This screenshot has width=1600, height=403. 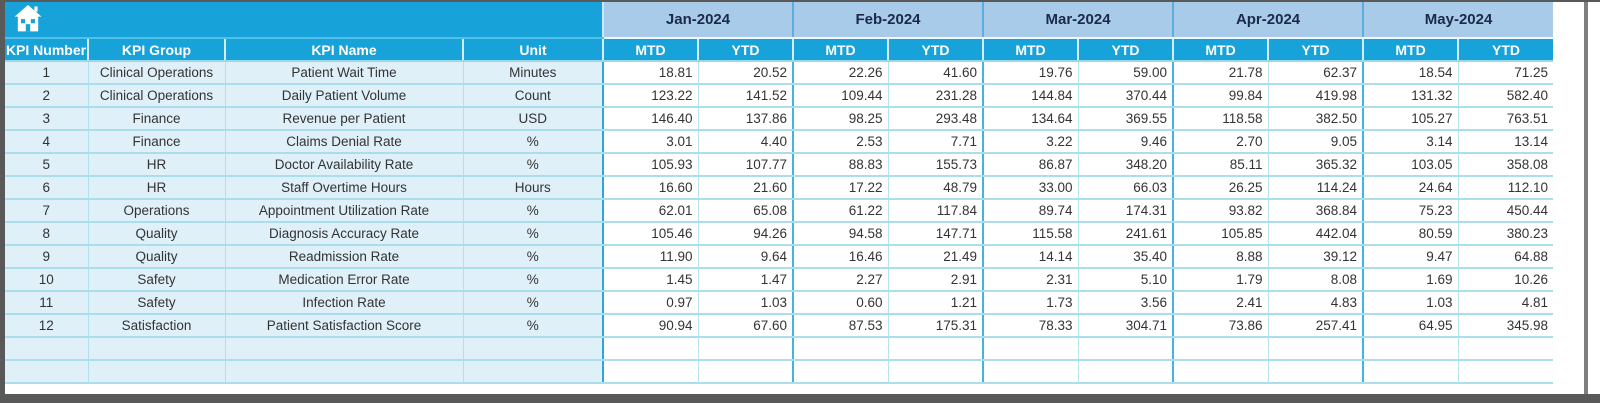 What do you see at coordinates (1030, 211) in the screenshot?
I see `value-cell: 89.74` at bounding box center [1030, 211].